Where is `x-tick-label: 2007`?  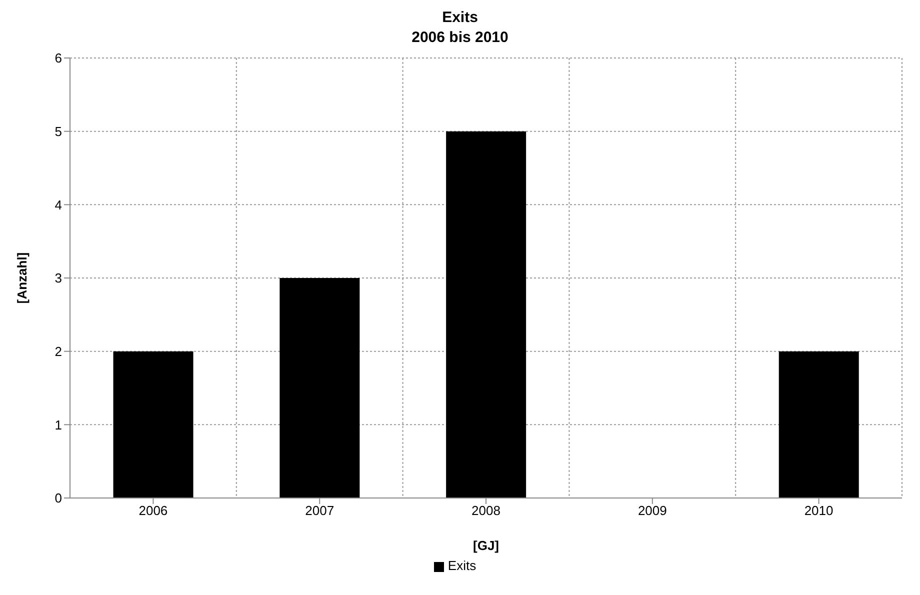 x-tick-label: 2007 is located at coordinates (319, 510).